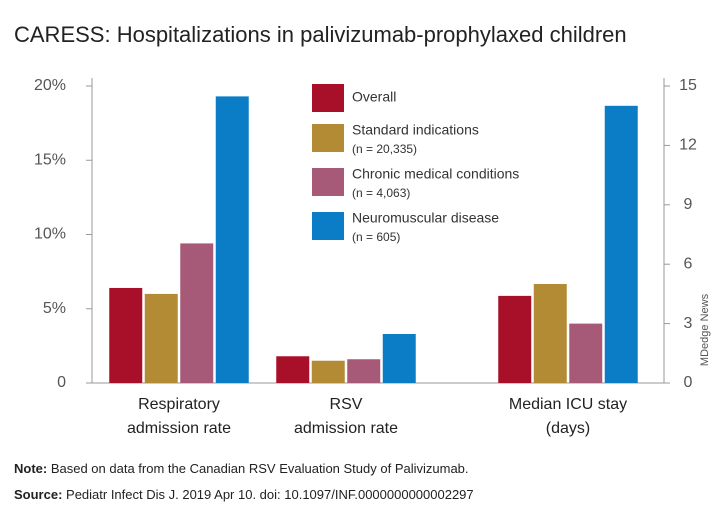 This screenshot has height=528, width=720. Describe the element at coordinates (50, 85) in the screenshot. I see `y-tick-label: 20%` at that location.